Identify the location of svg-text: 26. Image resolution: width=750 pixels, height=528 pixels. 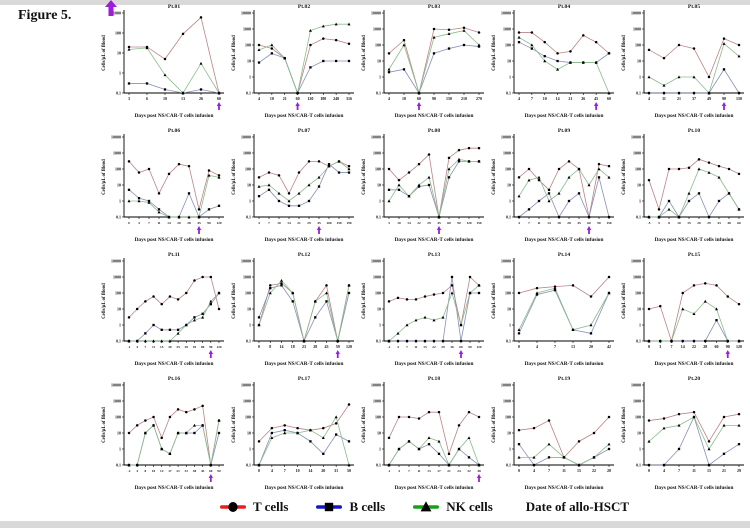
(583, 98).